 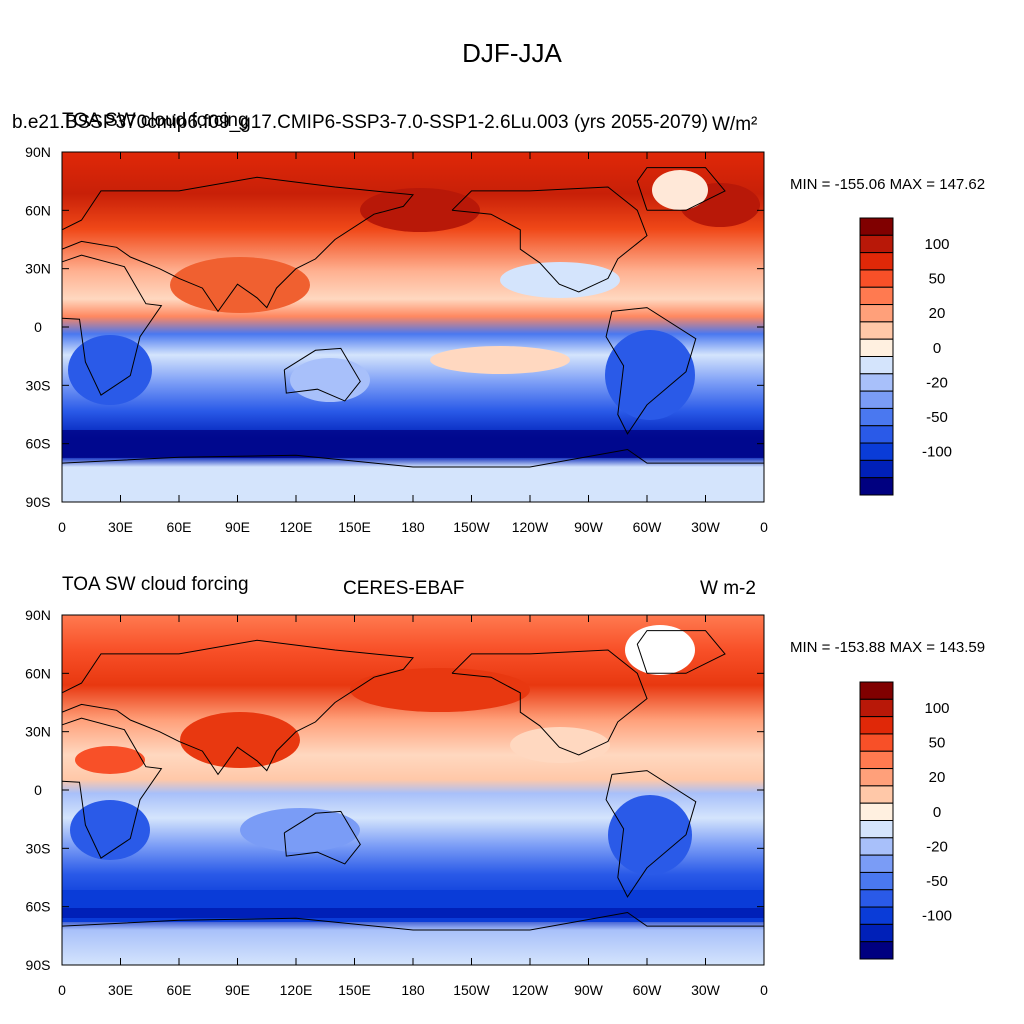 I want to click on panel2-maritime-cool, so click(x=300, y=830).